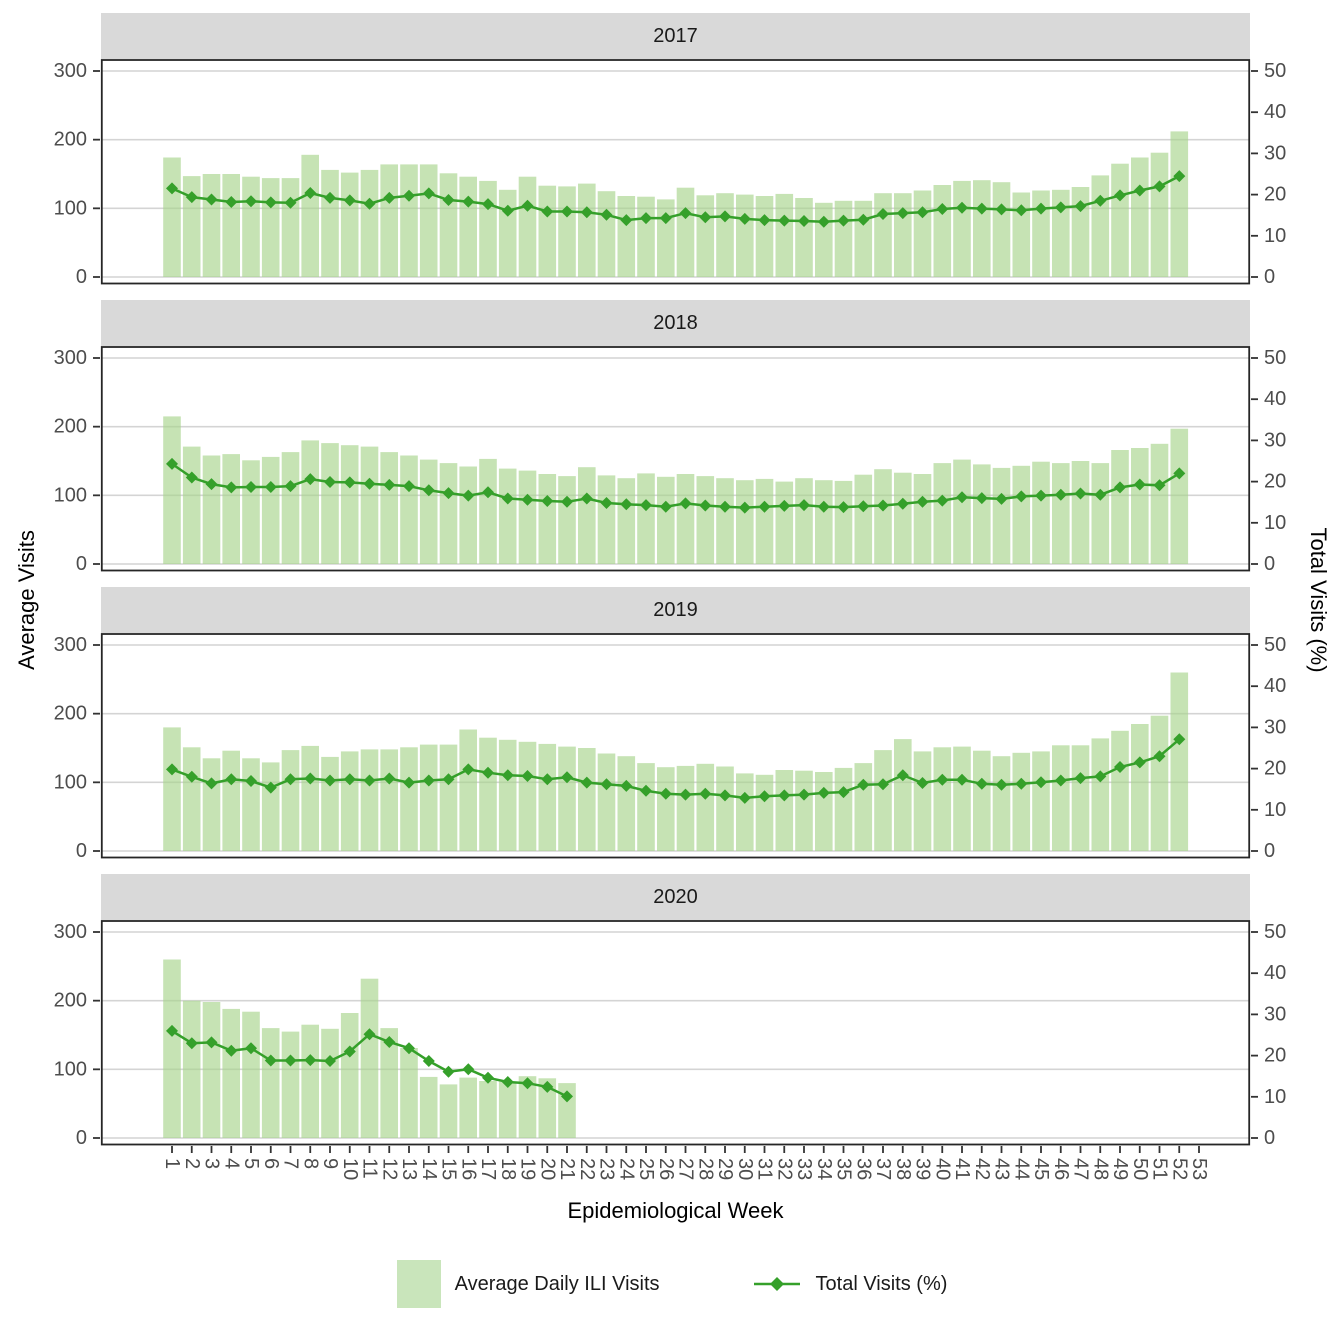  What do you see at coordinates (1275, 112) in the screenshot?
I see `y-tick-label-right: 40` at bounding box center [1275, 112].